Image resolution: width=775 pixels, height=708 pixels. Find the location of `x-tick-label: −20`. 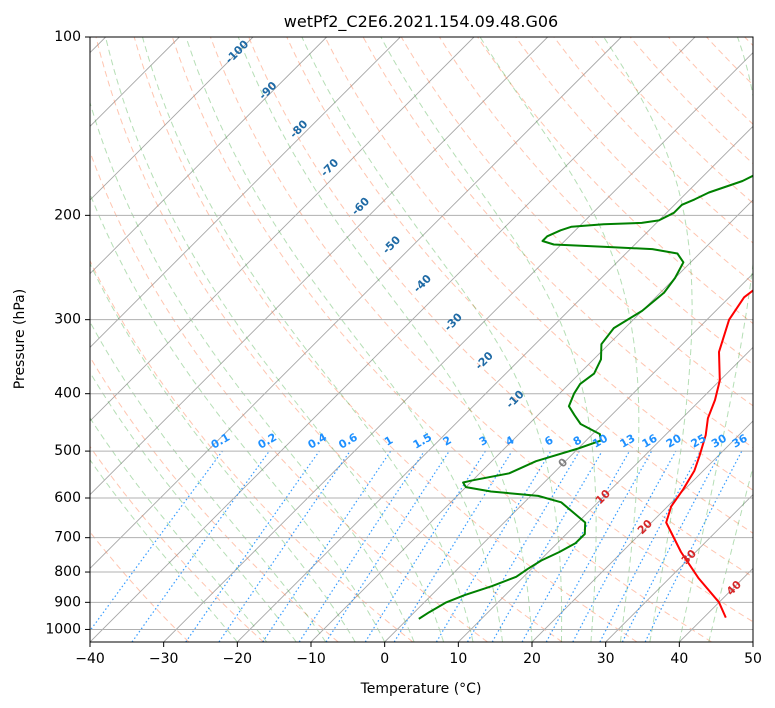

x-tick-label: −20 is located at coordinates (238, 659).